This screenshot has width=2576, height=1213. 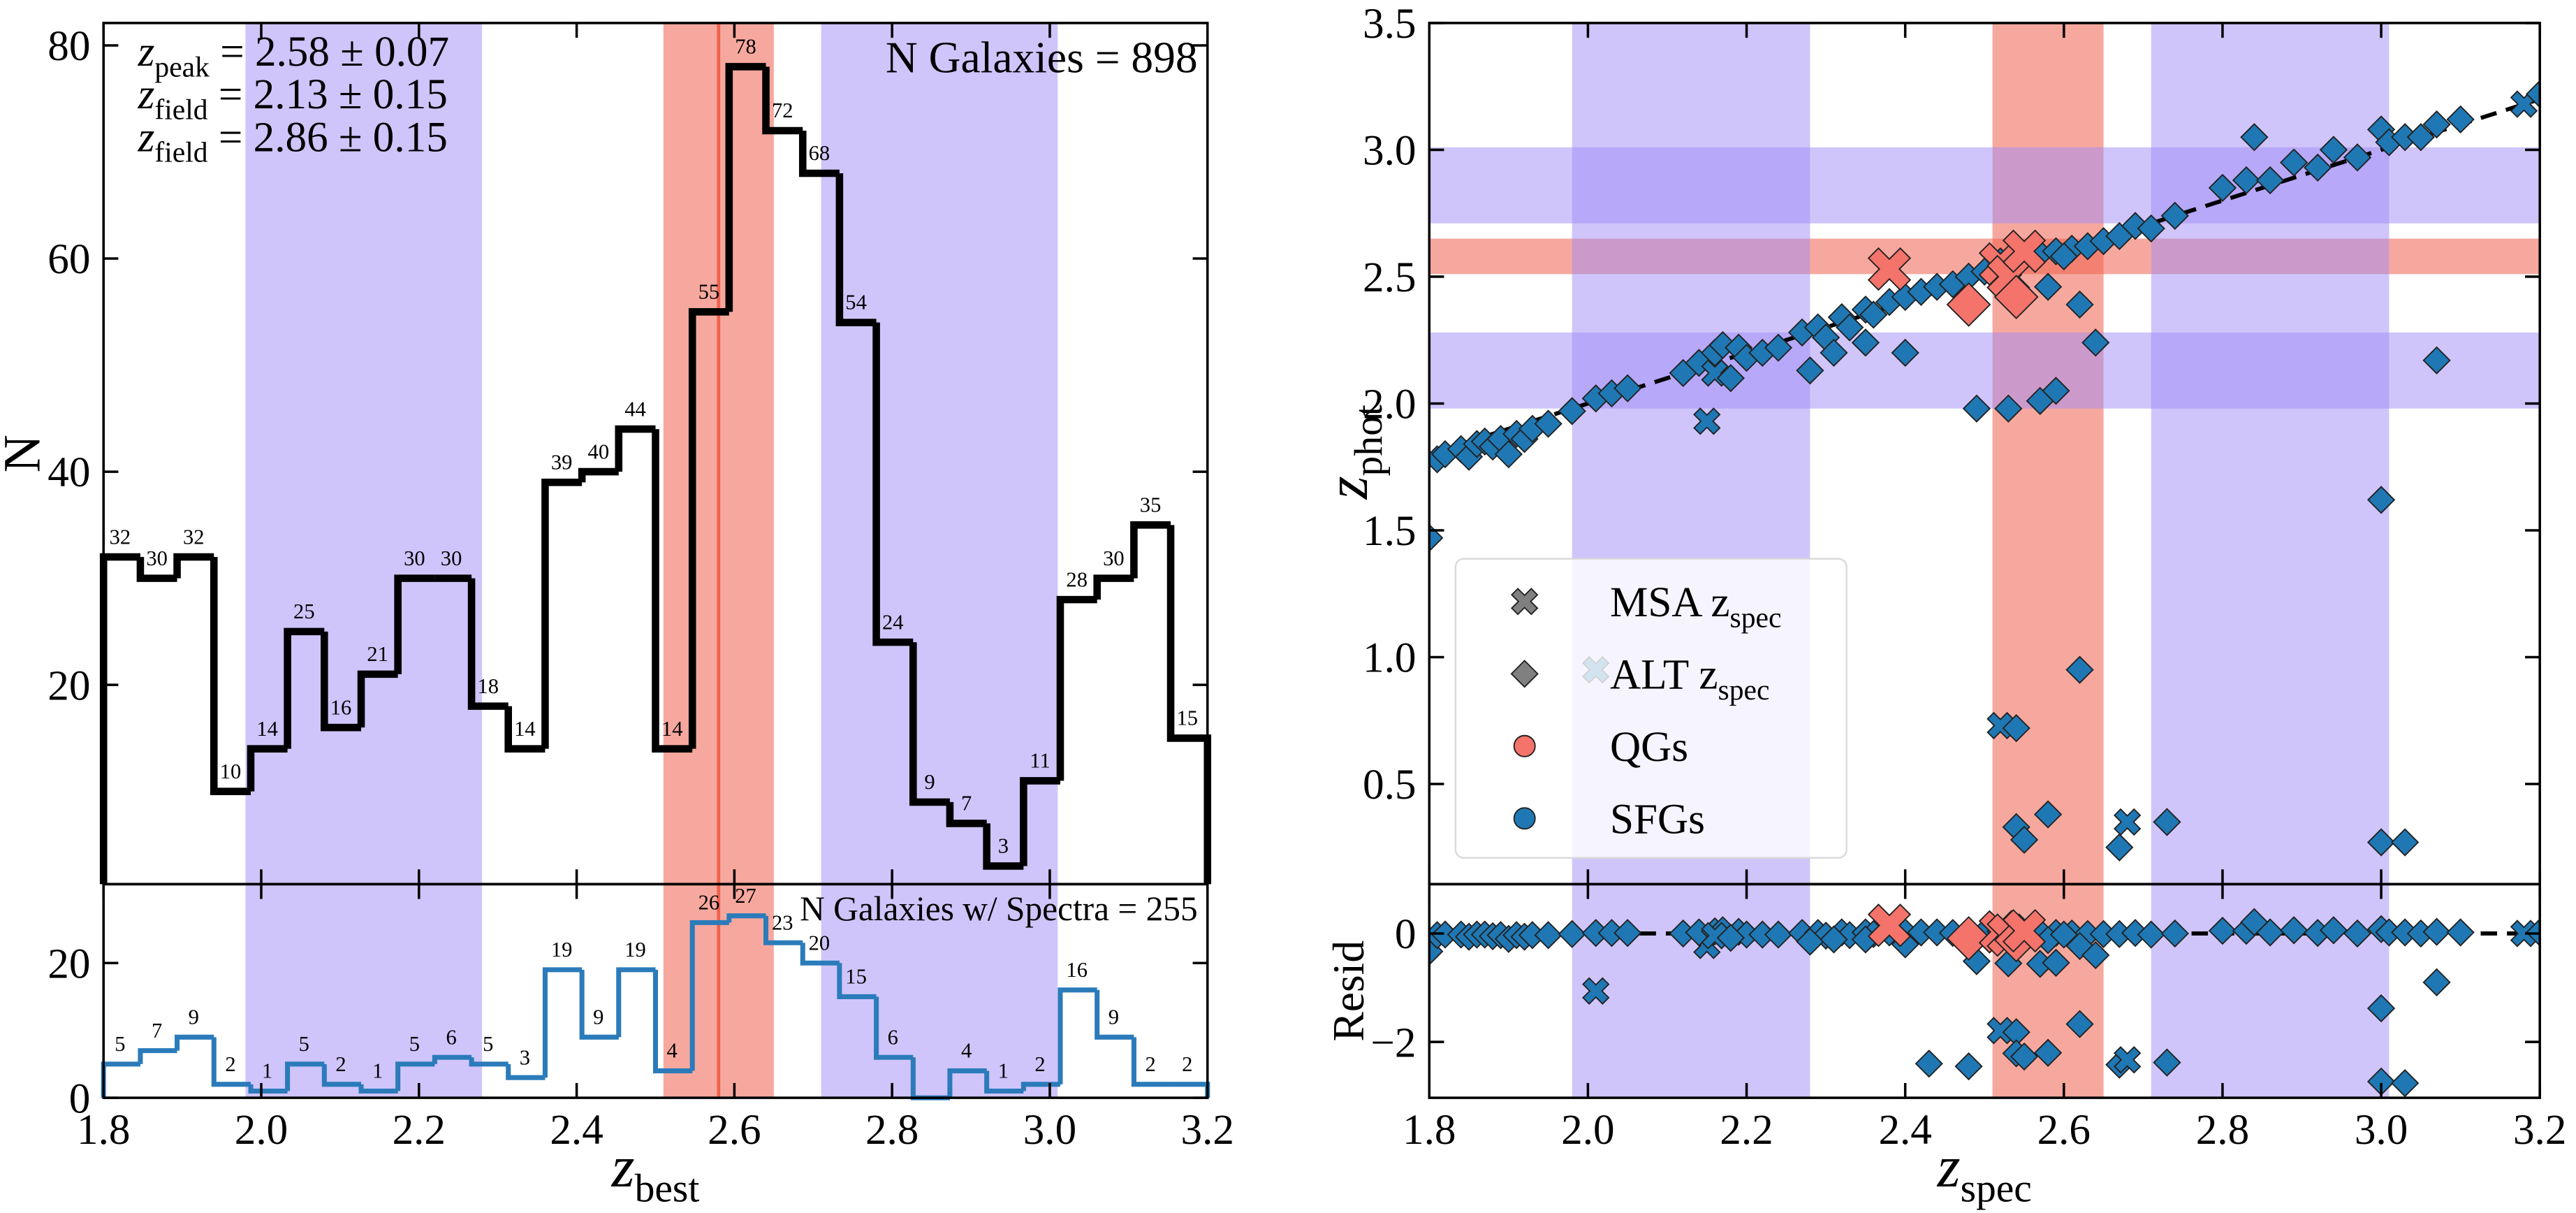 I want to click on y-tick-label: 1.5, so click(x=1389, y=532).